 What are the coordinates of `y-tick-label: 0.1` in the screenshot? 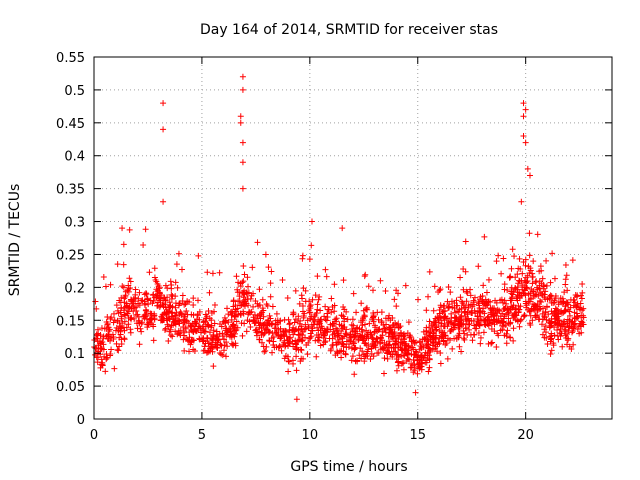 It's located at (74, 354).